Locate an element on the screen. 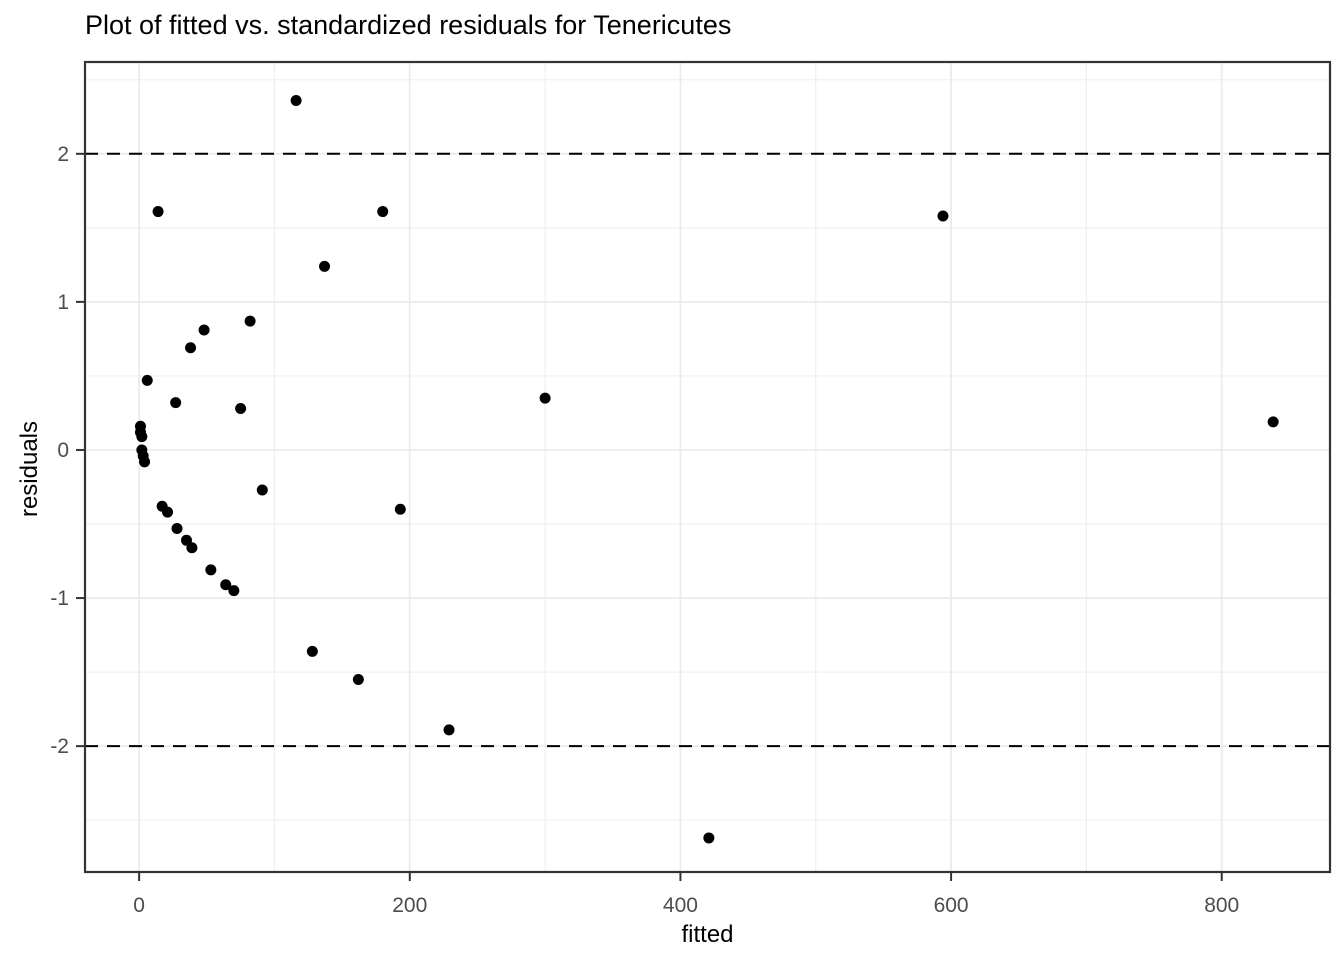 The width and height of the screenshot is (1344, 960). y-tick-label: -2 is located at coordinates (59, 746).